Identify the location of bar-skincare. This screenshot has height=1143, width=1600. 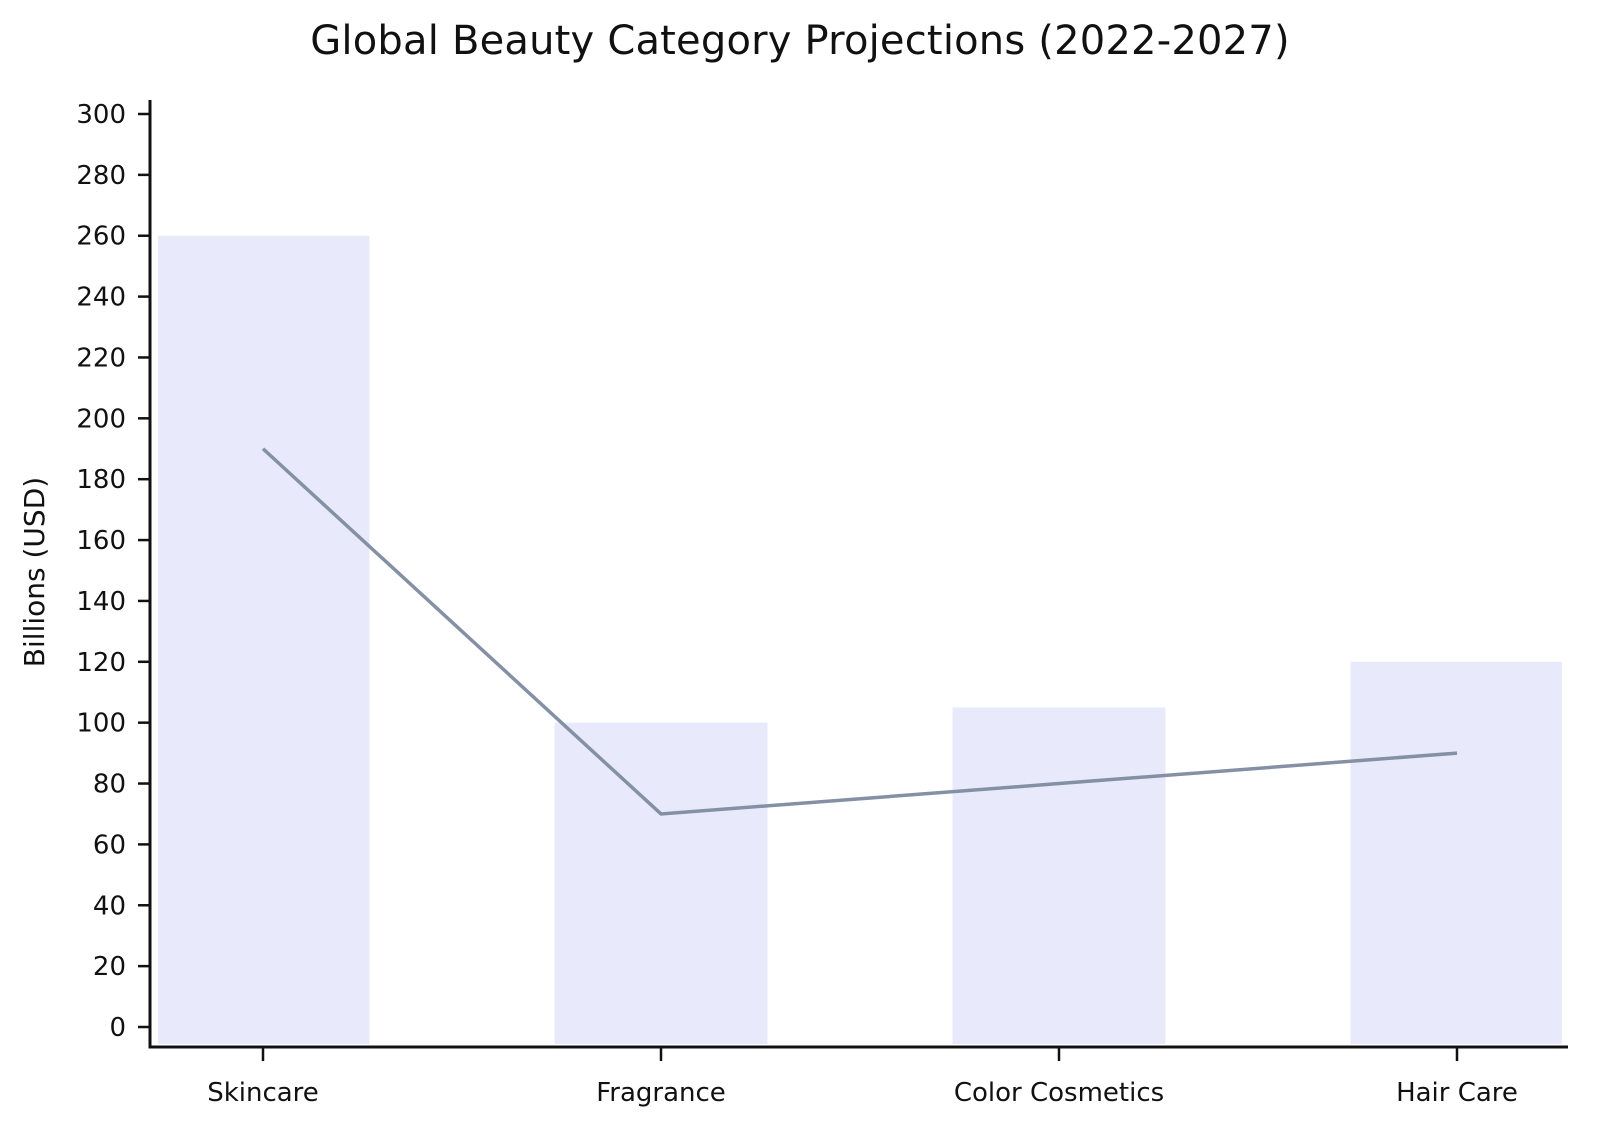
(264, 639).